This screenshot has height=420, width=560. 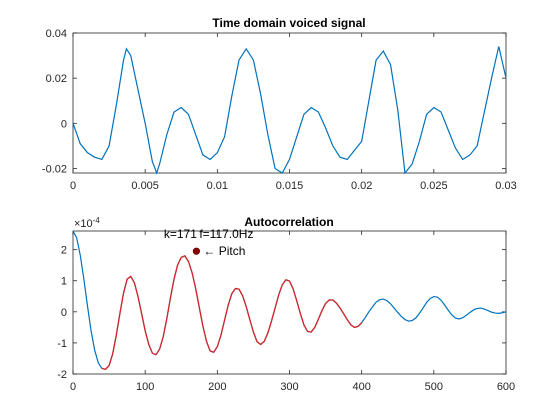 I want to click on x-tick-label: 300, so click(x=289, y=387).